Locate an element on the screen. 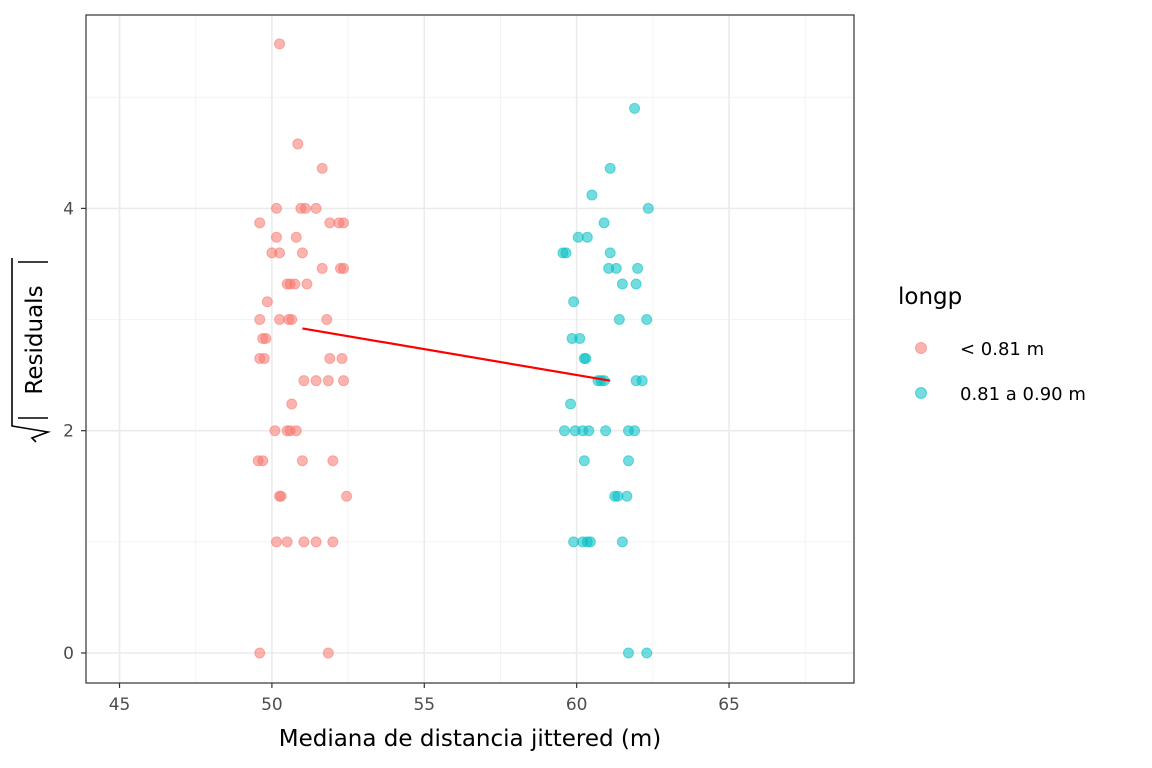 This screenshot has width=1152, height=768. x-tick-label: 45 is located at coordinates (120, 705).